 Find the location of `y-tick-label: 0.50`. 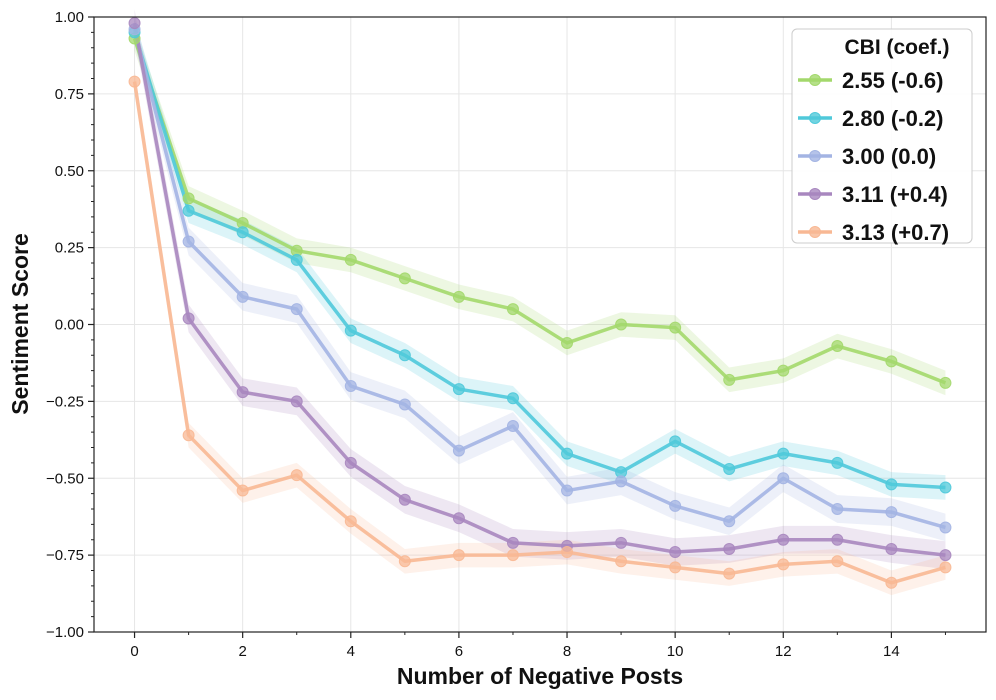

y-tick-label: 0.50 is located at coordinates (69, 171).